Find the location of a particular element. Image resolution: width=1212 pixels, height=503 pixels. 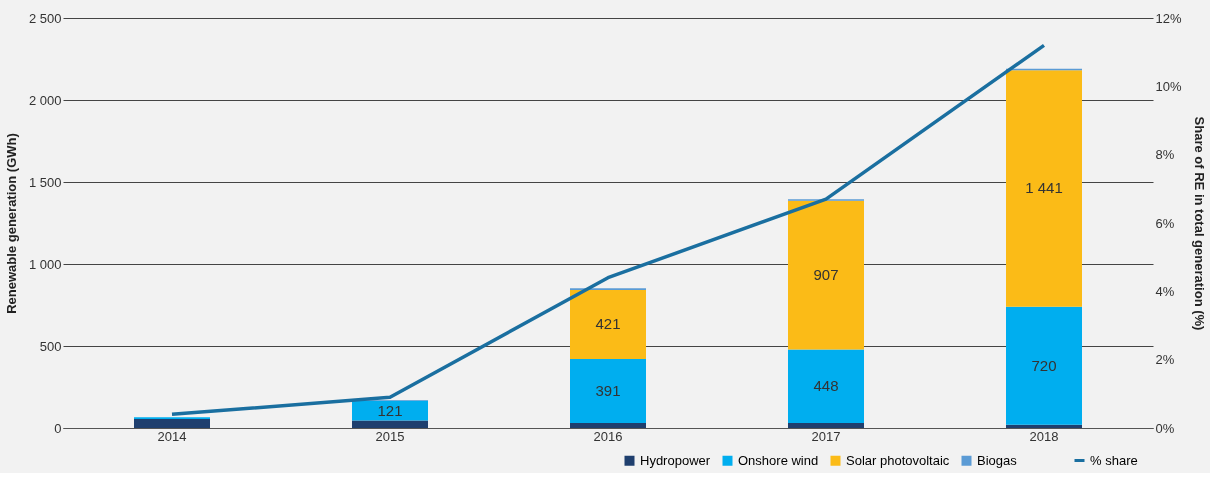

y-tick-label: 2 500 is located at coordinates (45, 18).